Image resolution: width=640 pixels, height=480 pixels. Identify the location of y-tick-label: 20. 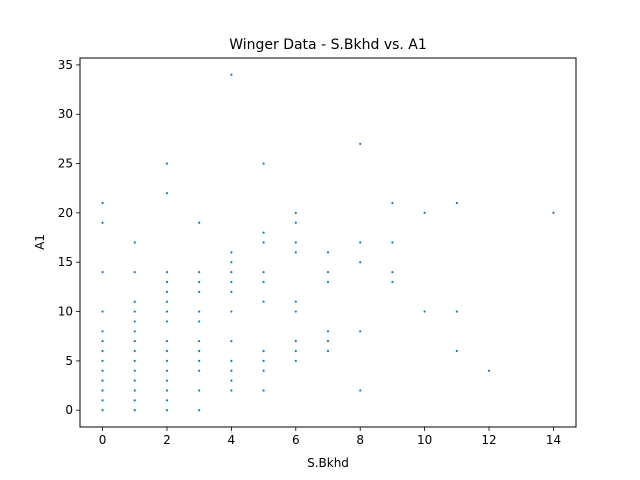
(65, 213).